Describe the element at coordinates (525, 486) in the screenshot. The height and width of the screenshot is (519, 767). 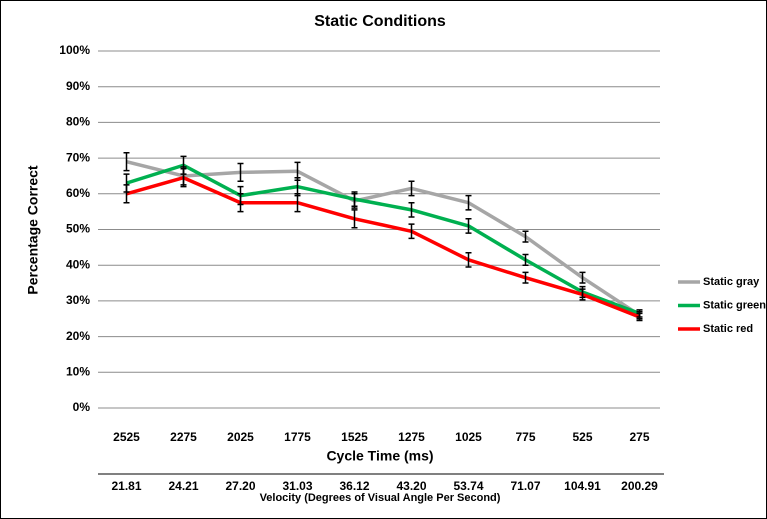
I see `x2-tick-label: 71.07` at that location.